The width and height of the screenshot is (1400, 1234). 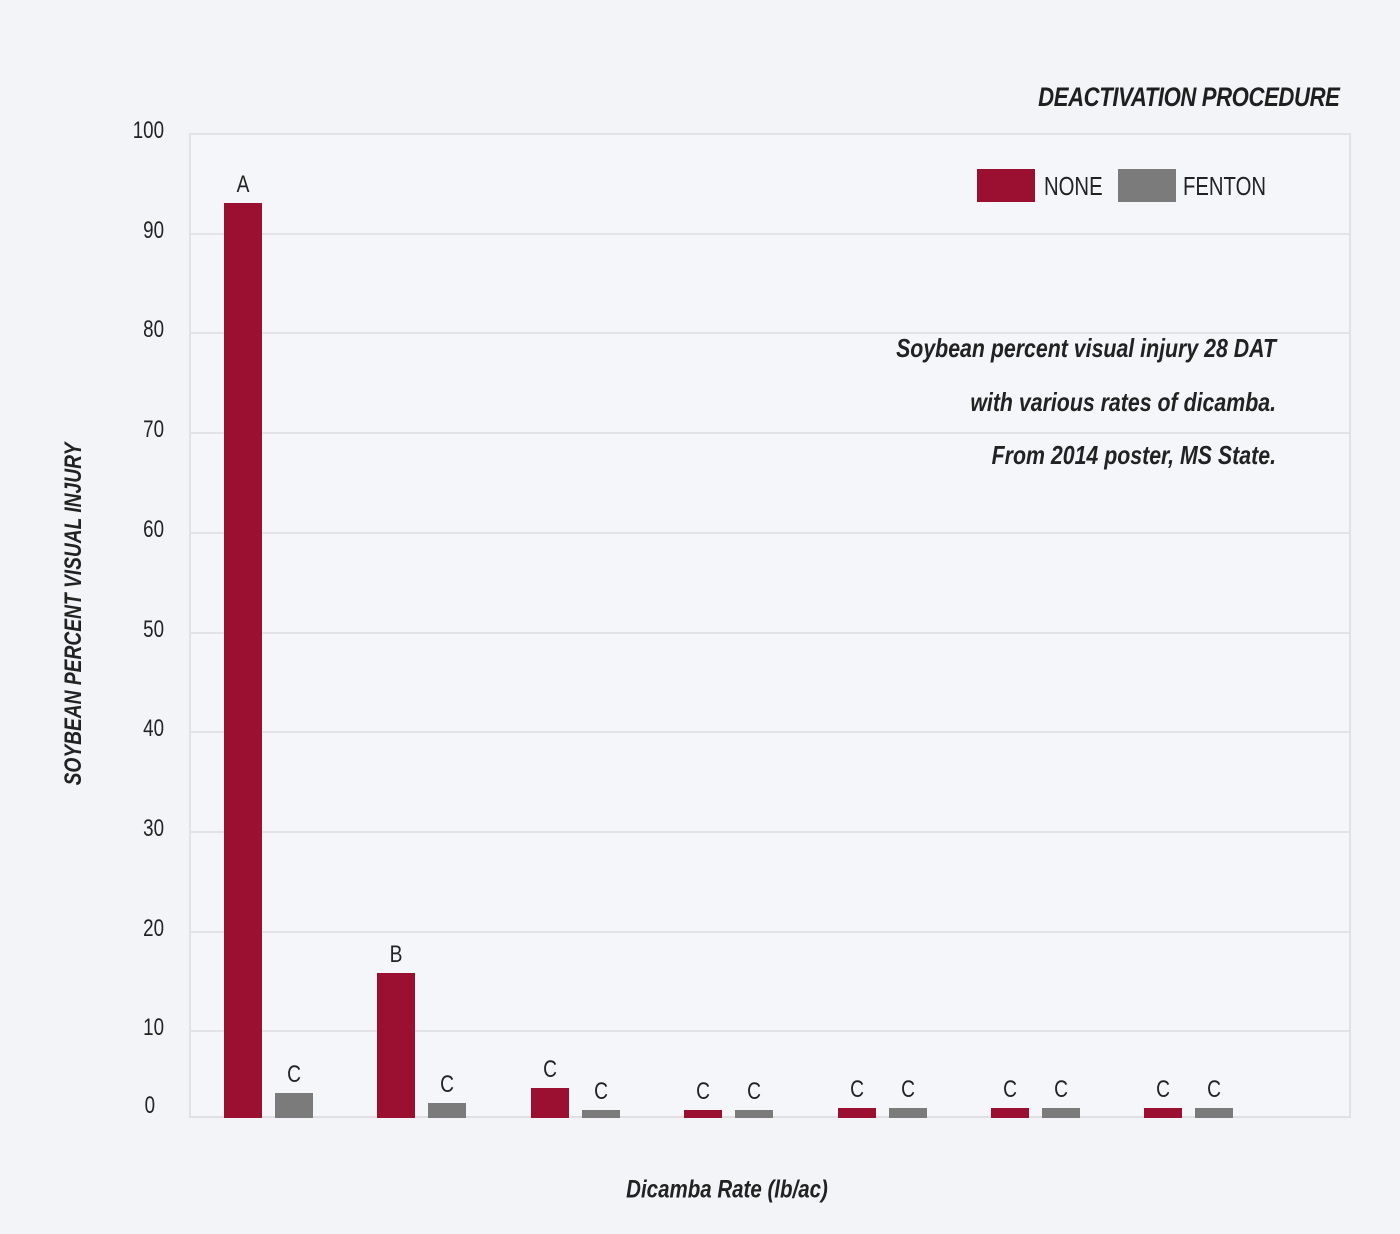 I want to click on y-tick-label: 70, so click(x=153, y=430).